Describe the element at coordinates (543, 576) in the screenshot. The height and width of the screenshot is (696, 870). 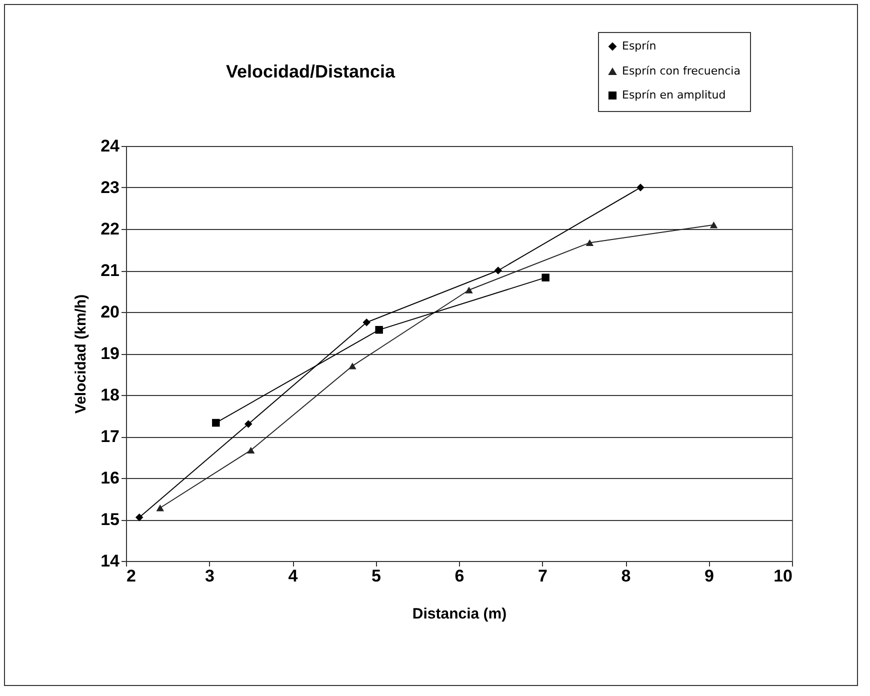
I see `x-tick-label: 7` at that location.